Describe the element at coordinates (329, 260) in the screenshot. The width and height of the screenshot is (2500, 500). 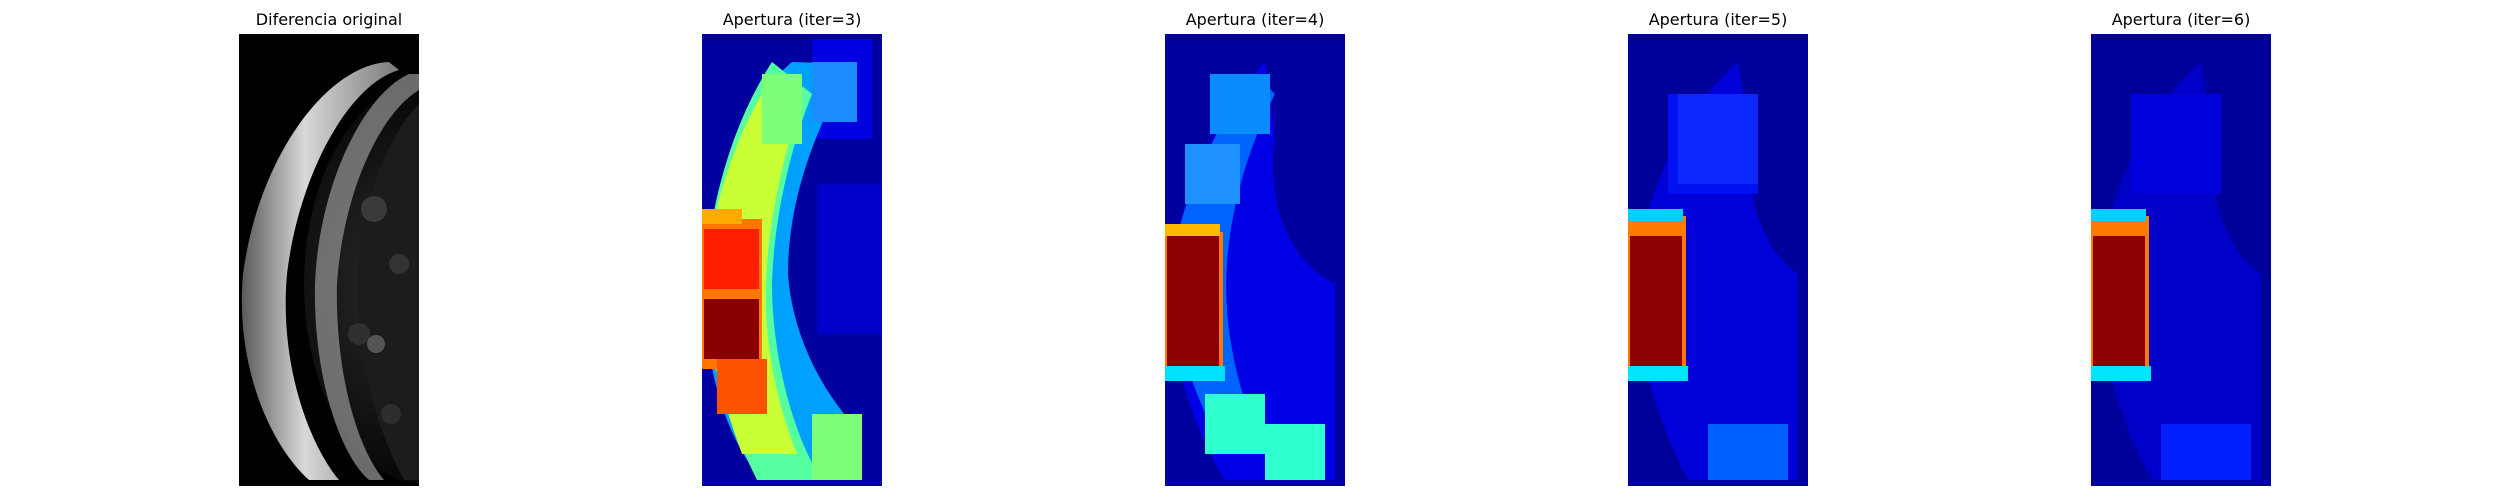
I see `grayscale-image` at that location.